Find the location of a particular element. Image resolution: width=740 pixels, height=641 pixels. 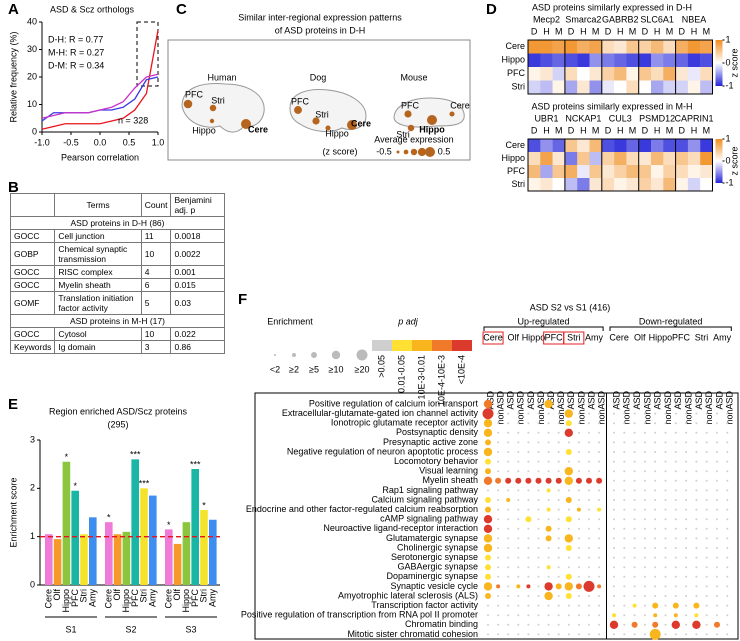

species-label: D is located at coordinates (534, 31).